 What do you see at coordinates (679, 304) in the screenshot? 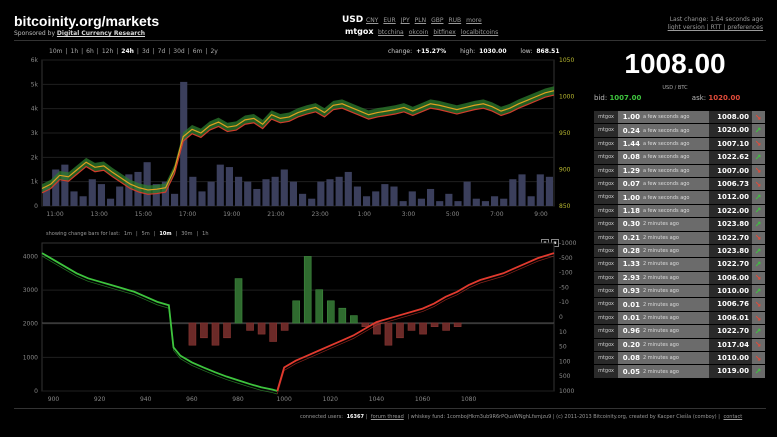
I see `trade-row: mtgox 0.01 2 minutes ago 1006.76 ↘` at bounding box center [679, 304].